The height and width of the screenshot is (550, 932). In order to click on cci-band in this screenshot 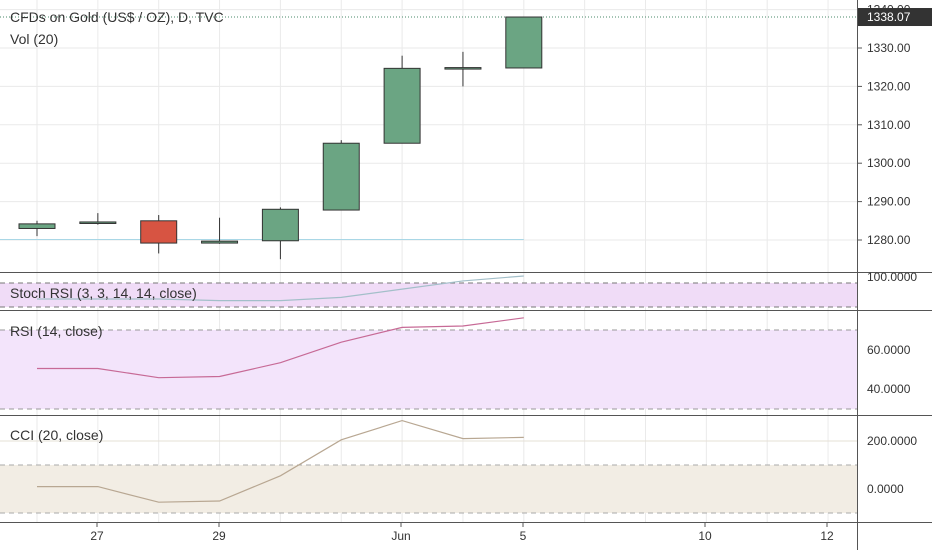, I will do `click(428, 489)`.